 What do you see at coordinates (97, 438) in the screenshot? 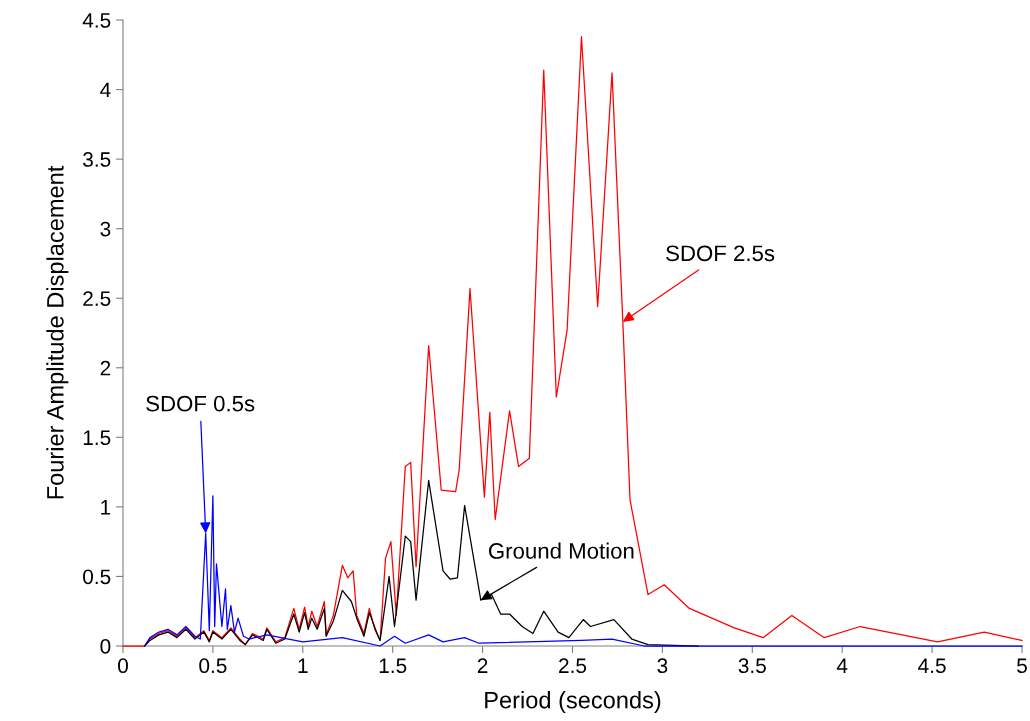
I see `y-tick-label: 1.5` at bounding box center [97, 438].